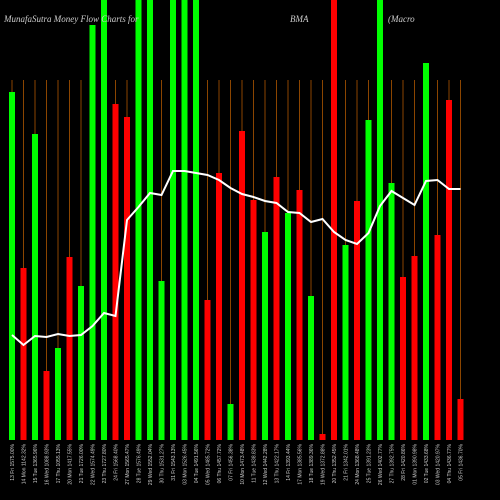 The image size is (500, 500). I want to click on x-tick-label: 11 Tue 1438.83%, so click(255, 462).